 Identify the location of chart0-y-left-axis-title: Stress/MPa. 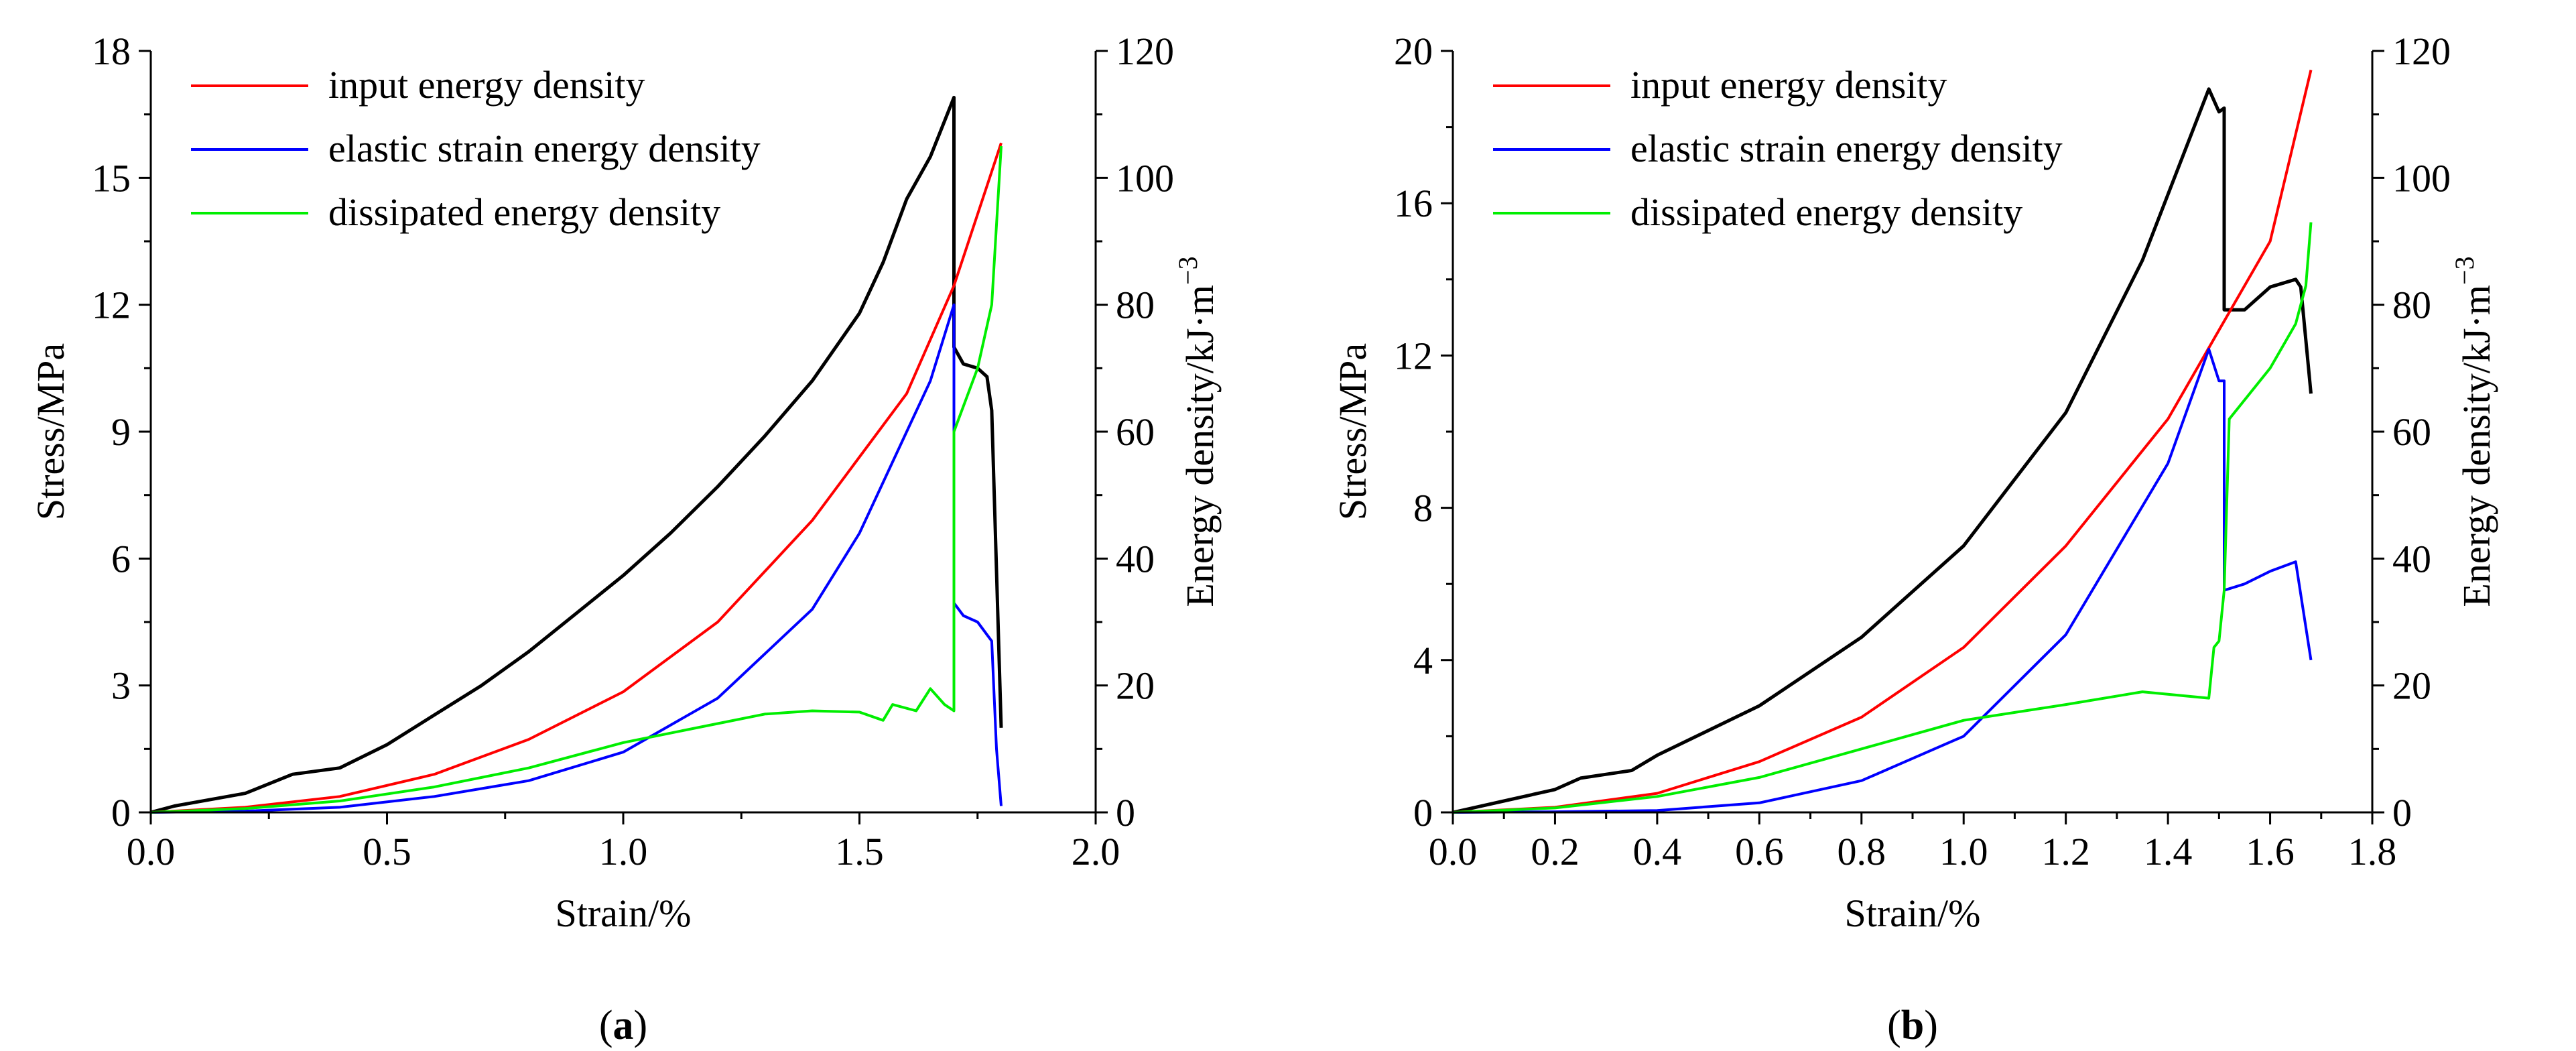
(50, 431).